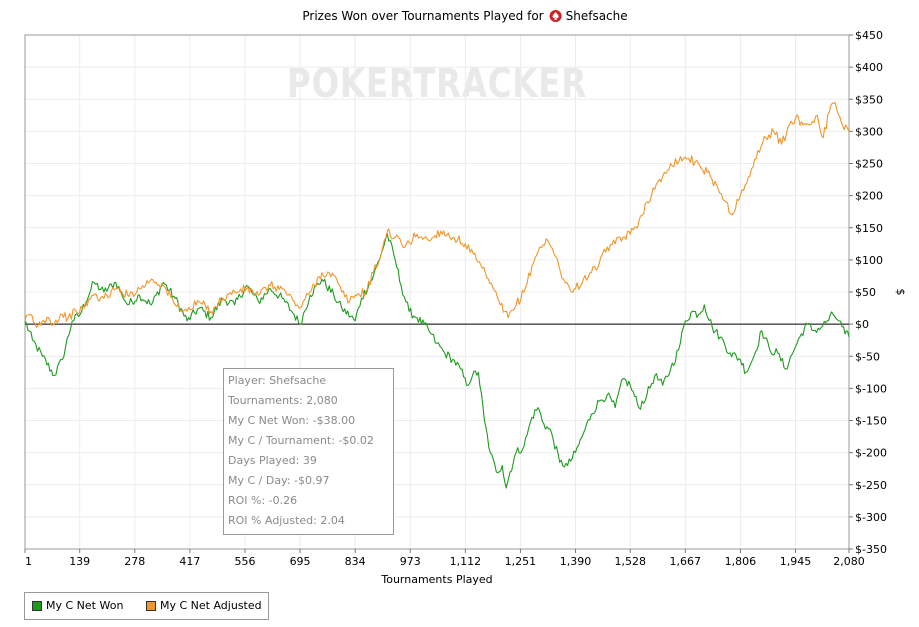  I want to click on x-tick-label: 417, so click(189, 561).